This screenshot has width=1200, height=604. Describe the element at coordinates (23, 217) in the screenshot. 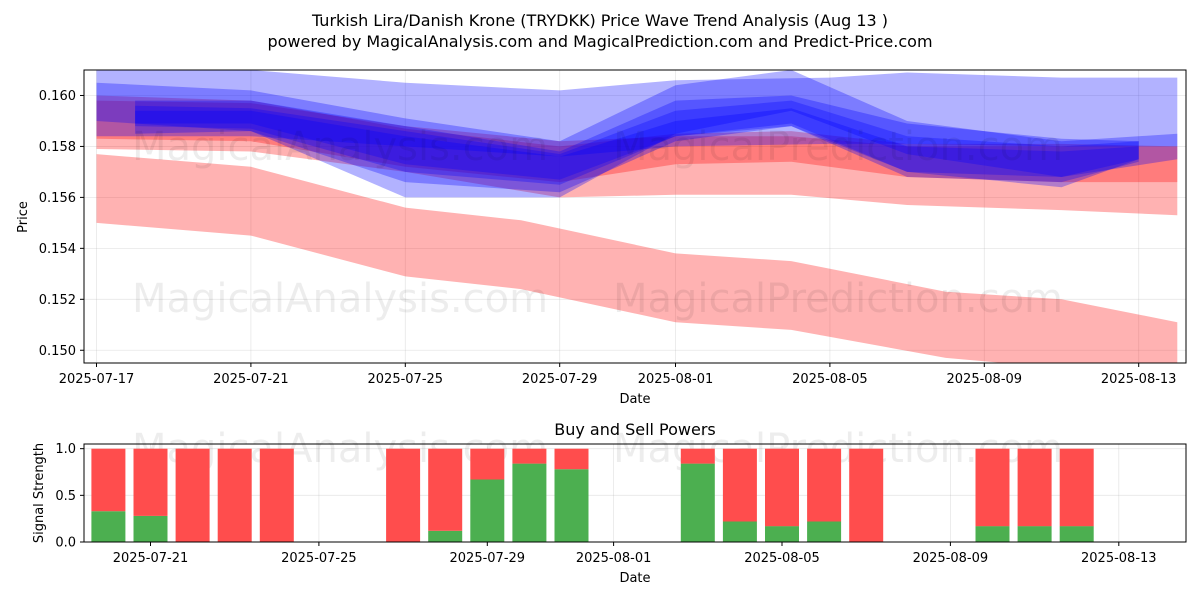

I see `top-ylabel: Price` at that location.